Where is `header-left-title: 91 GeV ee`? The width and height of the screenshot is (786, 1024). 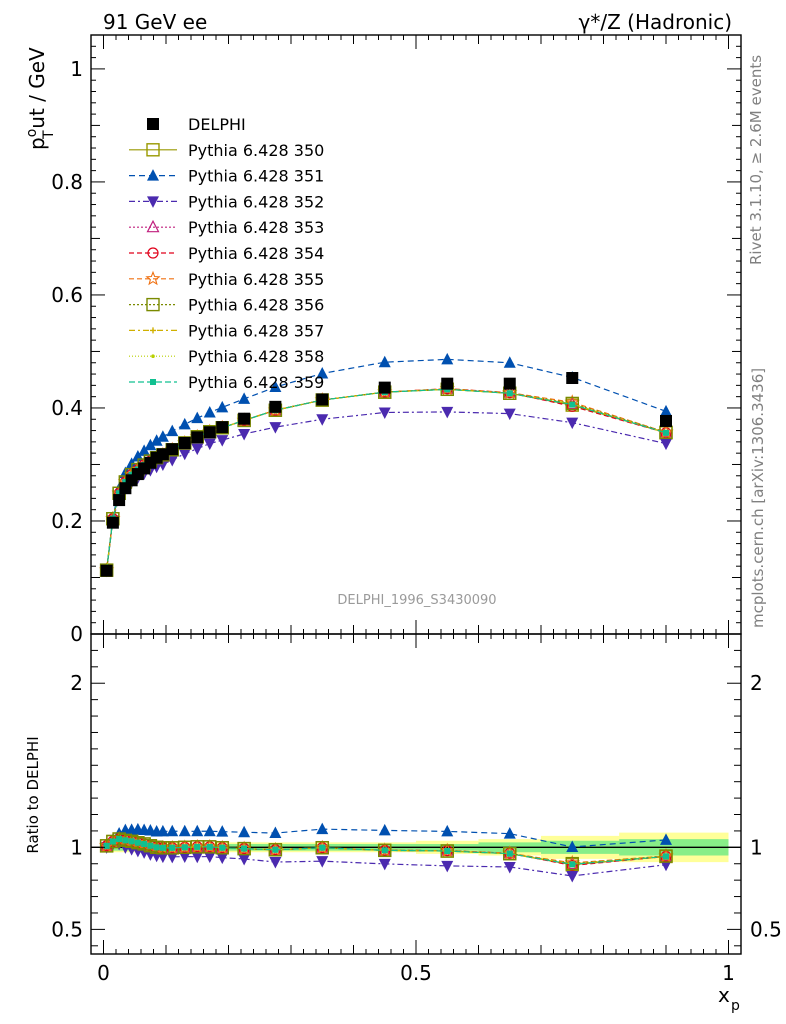 header-left-title: 91 GeV ee is located at coordinates (155, 22).